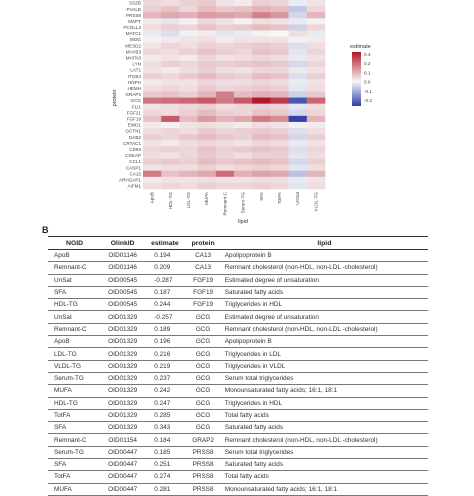  What do you see at coordinates (75, 440) in the screenshot?
I see `table-cell: Remnant-C` at bounding box center [75, 440].